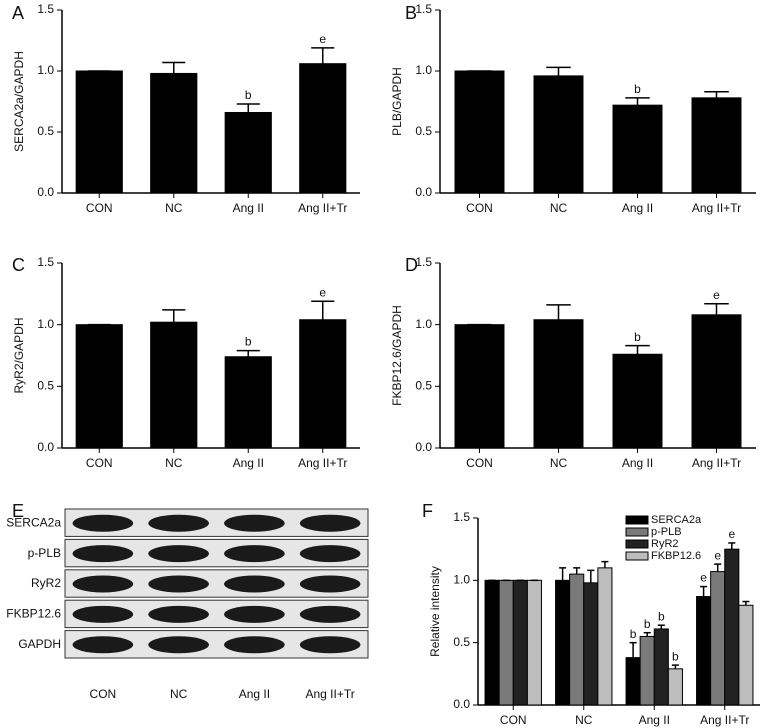  Describe the element at coordinates (666, 532) in the screenshot. I see `legend-label: p-PLB` at that location.